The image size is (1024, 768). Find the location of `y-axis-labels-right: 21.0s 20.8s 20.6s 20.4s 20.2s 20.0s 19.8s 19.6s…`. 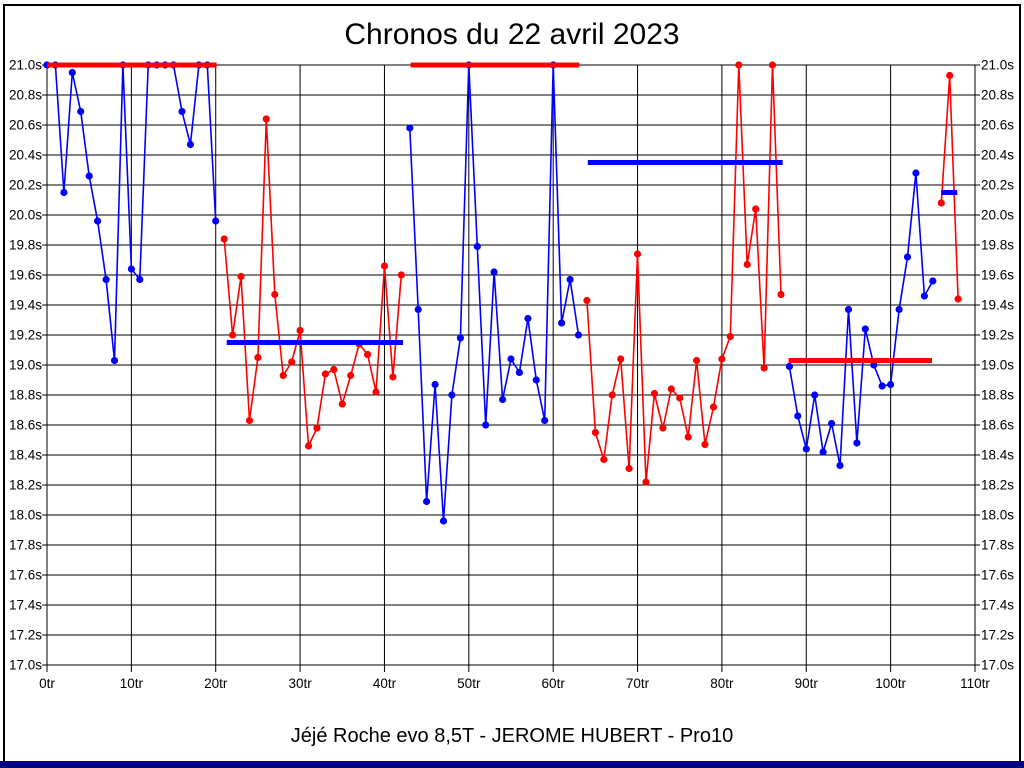

y-axis-labels-right: 21.0s 20.8s 20.6s 20.4s 20.2s 20.0s 19.8s 19.6s… is located at coordinates (997, 365).